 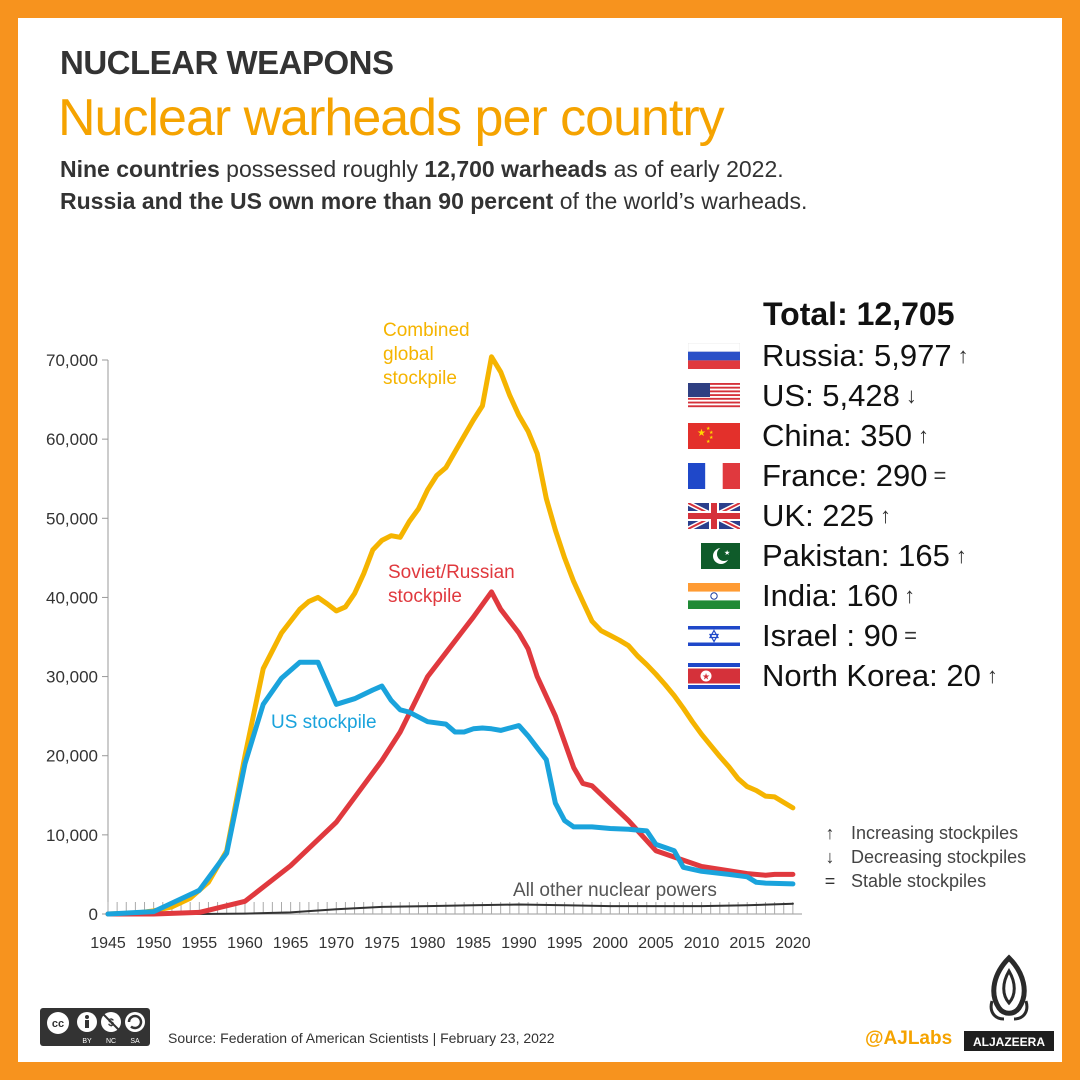 I want to click on combined-stockpile-label: global, so click(x=408, y=354).